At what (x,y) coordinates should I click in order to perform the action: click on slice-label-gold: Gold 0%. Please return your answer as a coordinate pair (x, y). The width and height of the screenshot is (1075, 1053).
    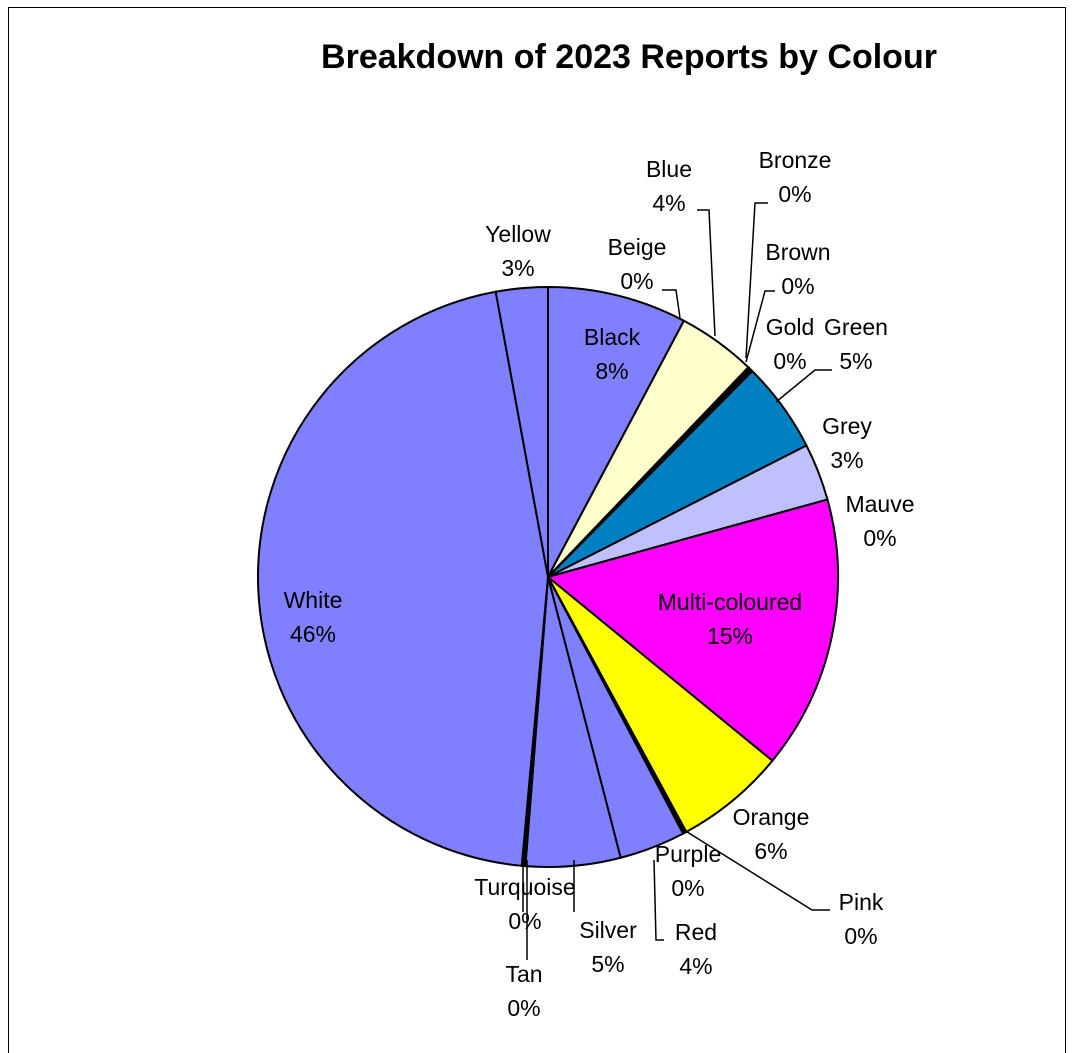
    Looking at the image, I should click on (790, 344).